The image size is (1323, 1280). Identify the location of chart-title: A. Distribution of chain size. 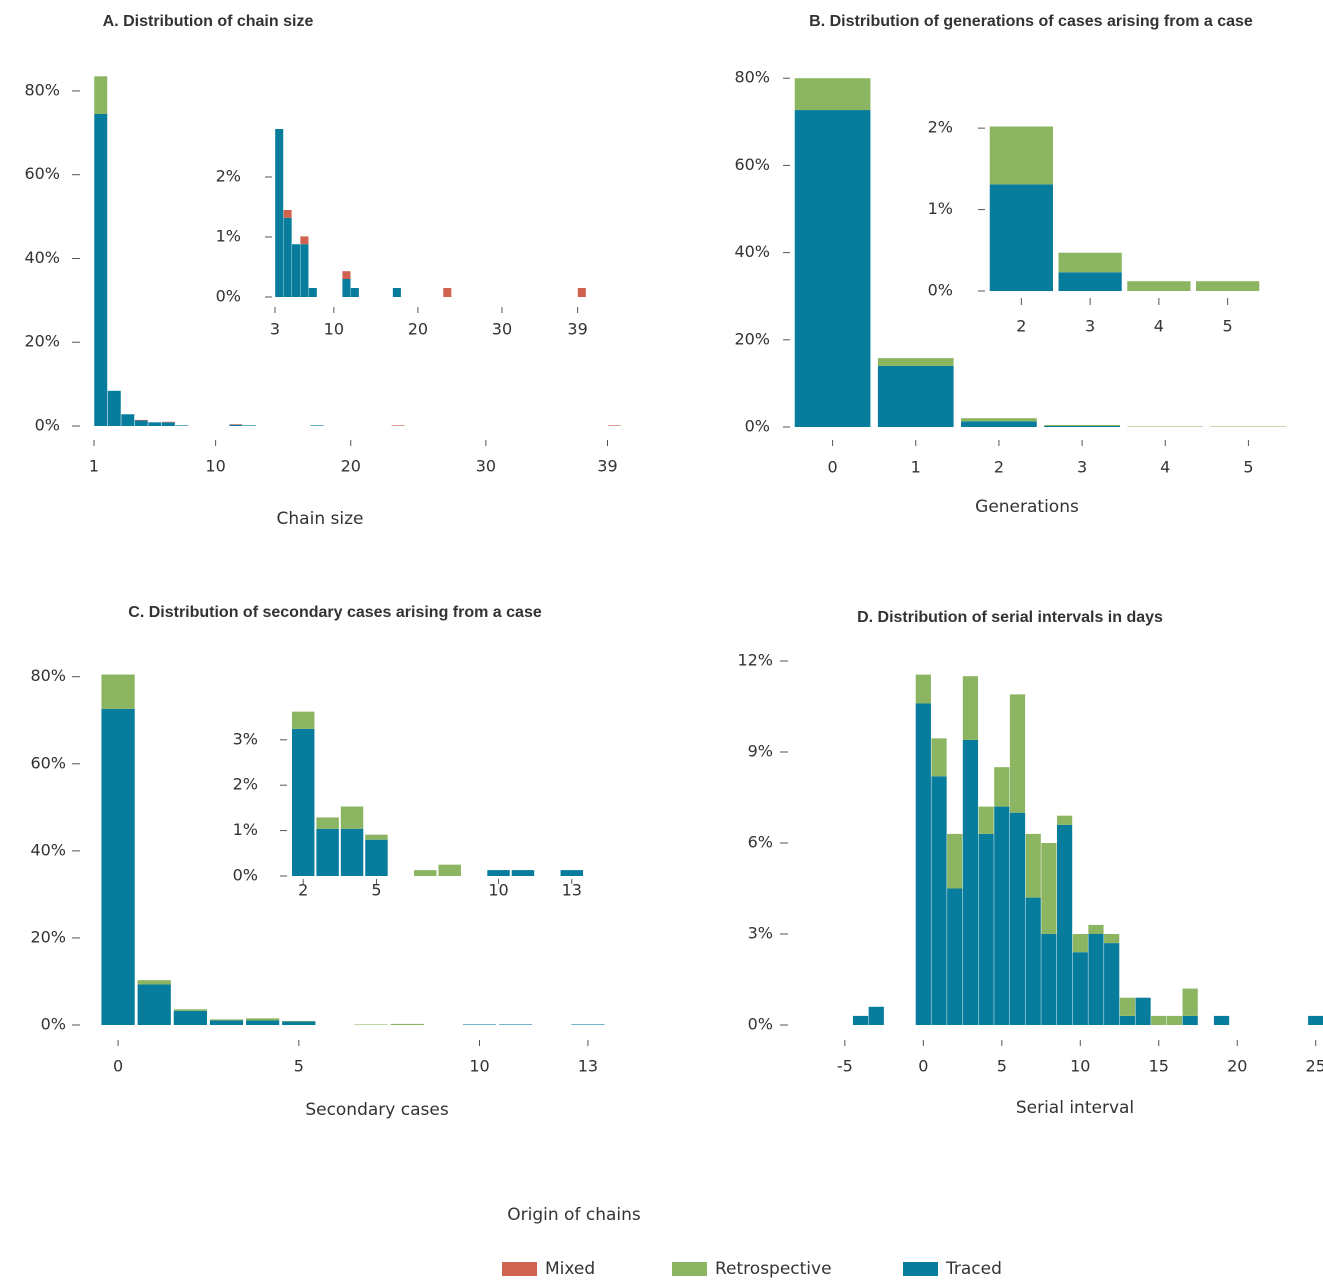
(208, 21).